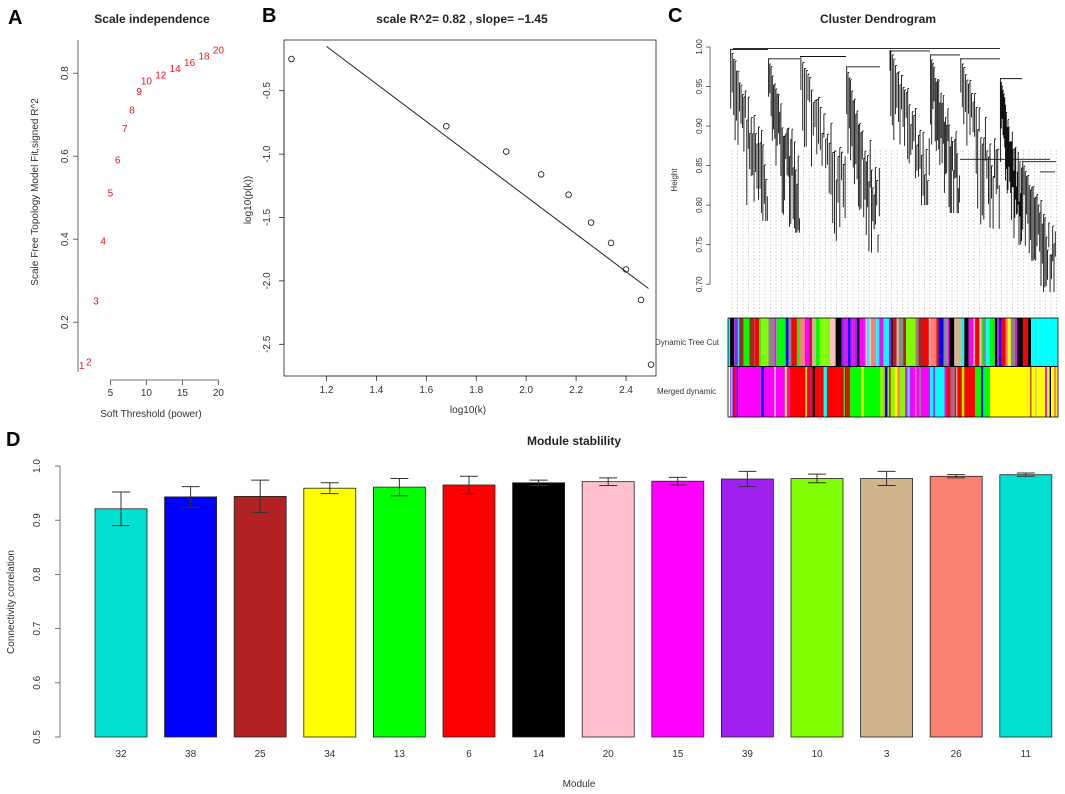 The image size is (1065, 794). I want to click on panel-a-xlabel: Soft Threshold (power), so click(151, 414).